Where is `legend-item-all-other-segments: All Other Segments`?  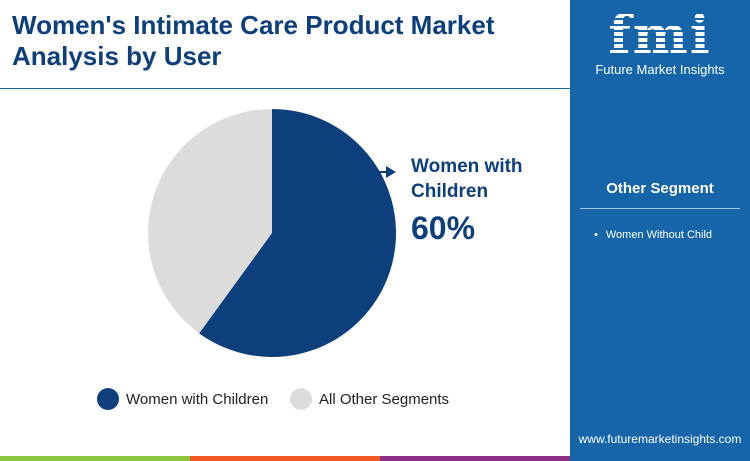 legend-item-all-other-segments: All Other Segments is located at coordinates (369, 399).